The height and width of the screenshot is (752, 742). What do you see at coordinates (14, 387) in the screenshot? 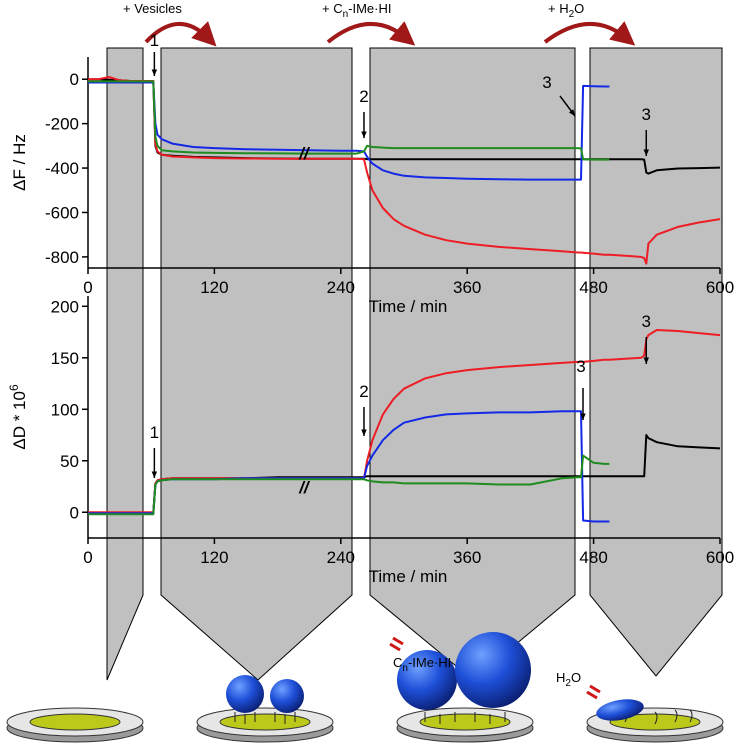
I see `y-axis-label-sup: 6` at bounding box center [14, 387].